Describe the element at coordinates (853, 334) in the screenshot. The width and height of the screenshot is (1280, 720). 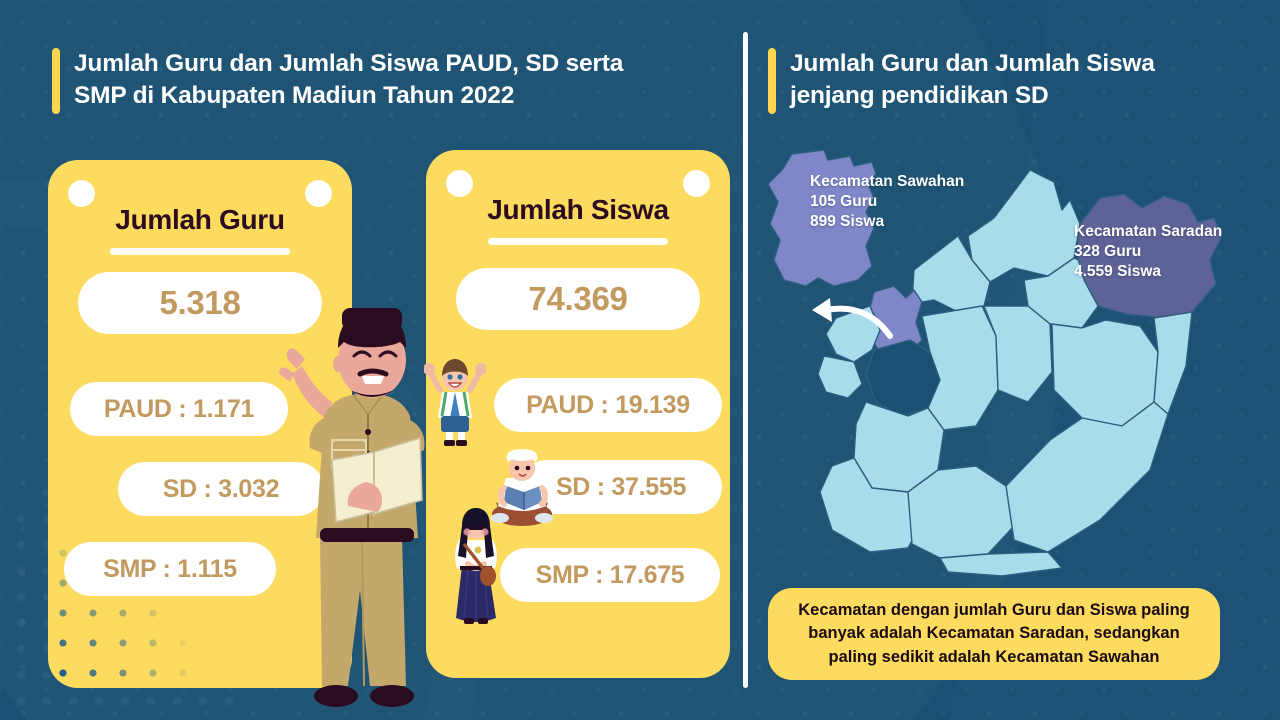
I see `map-region-west-a` at that location.